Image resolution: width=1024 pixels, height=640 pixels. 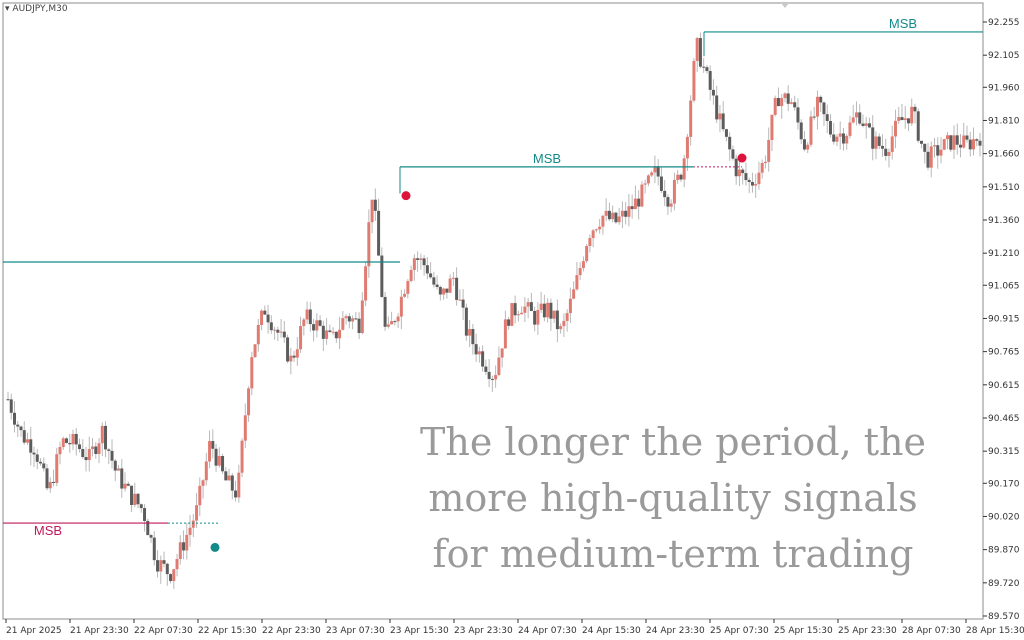 What do you see at coordinates (1004, 617) in the screenshot?
I see `y-tick-label: 89.570` at bounding box center [1004, 617].